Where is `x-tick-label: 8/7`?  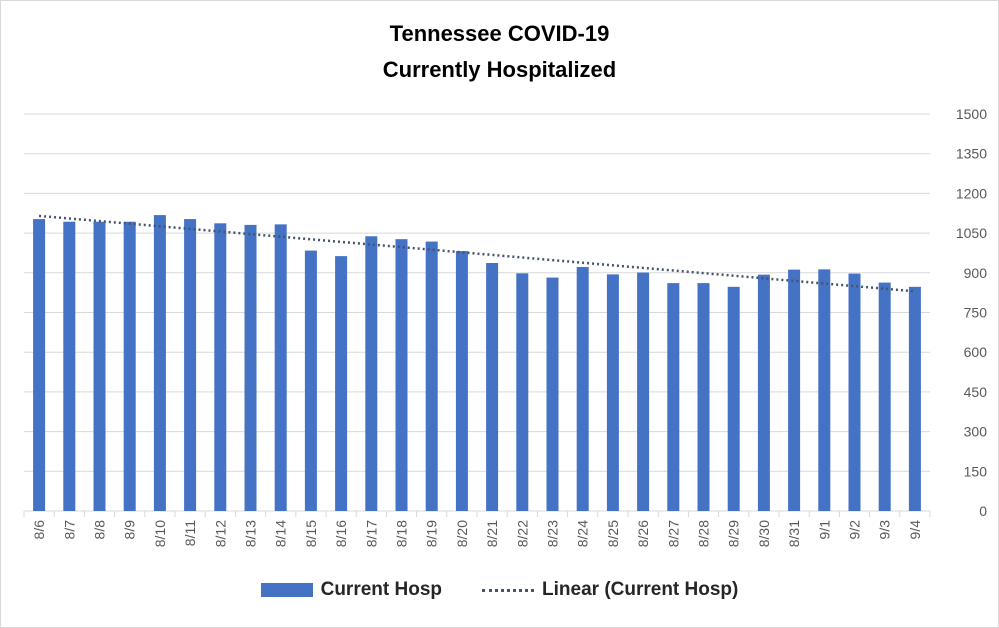 x-tick-label: 8/7 is located at coordinates (69, 530).